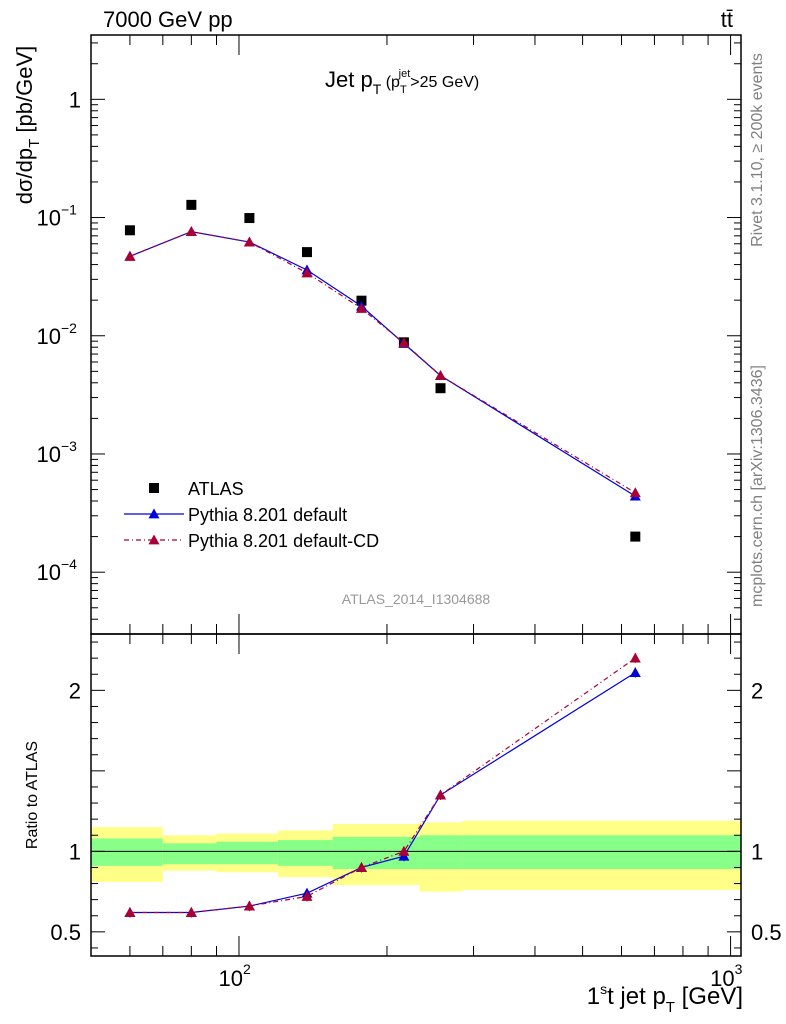 This screenshot has width=786, height=1024. What do you see at coordinates (216, 489) in the screenshot?
I see `legend-label: ATLAS` at bounding box center [216, 489].